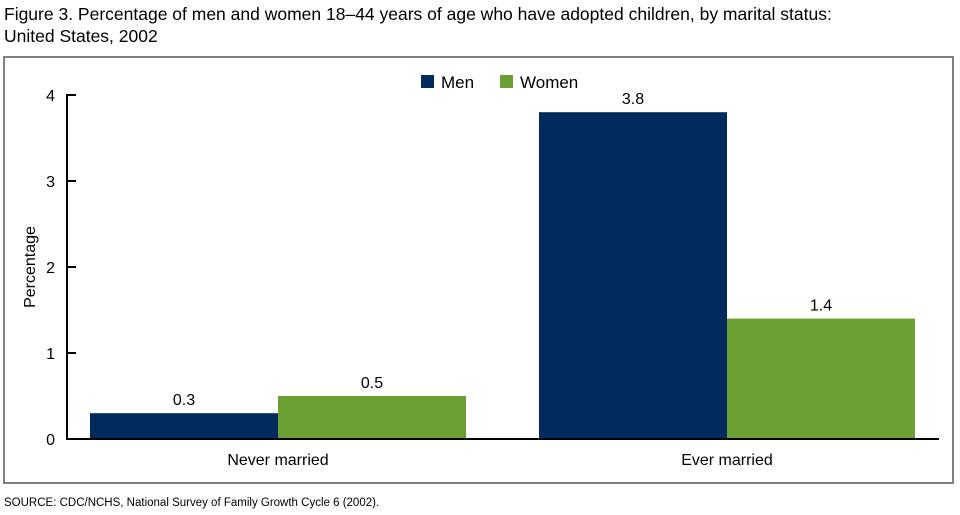  Describe the element at coordinates (184, 400) in the screenshot. I see `data-label: 0.3` at that location.